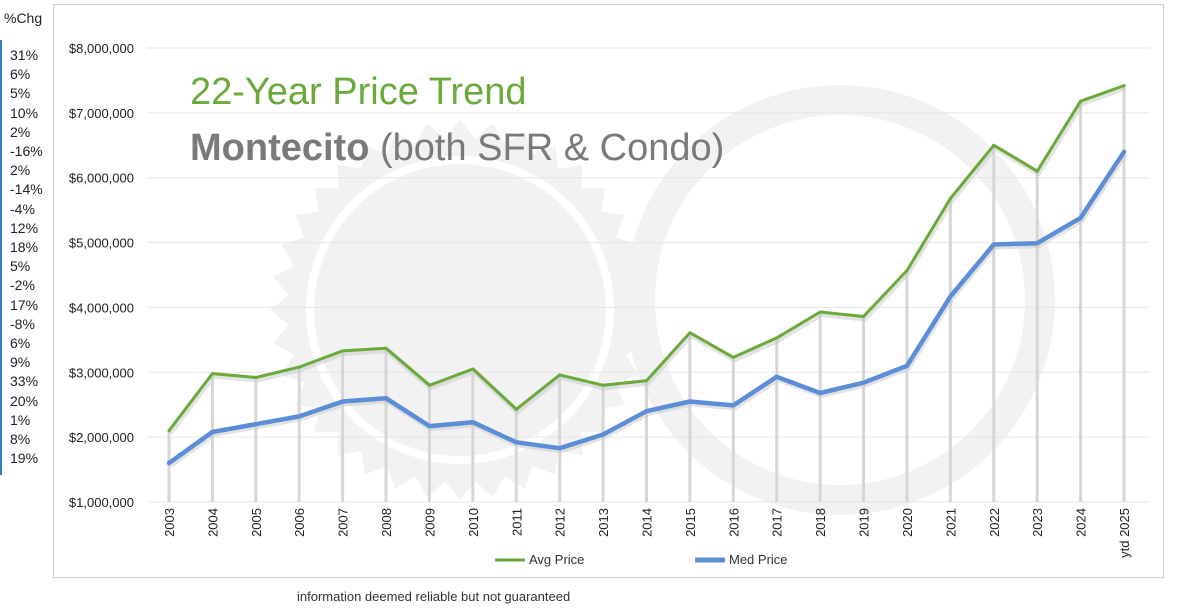 Image resolution: width=1178 pixels, height=612 pixels. What do you see at coordinates (1, 257) in the screenshot?
I see `percent-change-accent-bar` at bounding box center [1, 257].